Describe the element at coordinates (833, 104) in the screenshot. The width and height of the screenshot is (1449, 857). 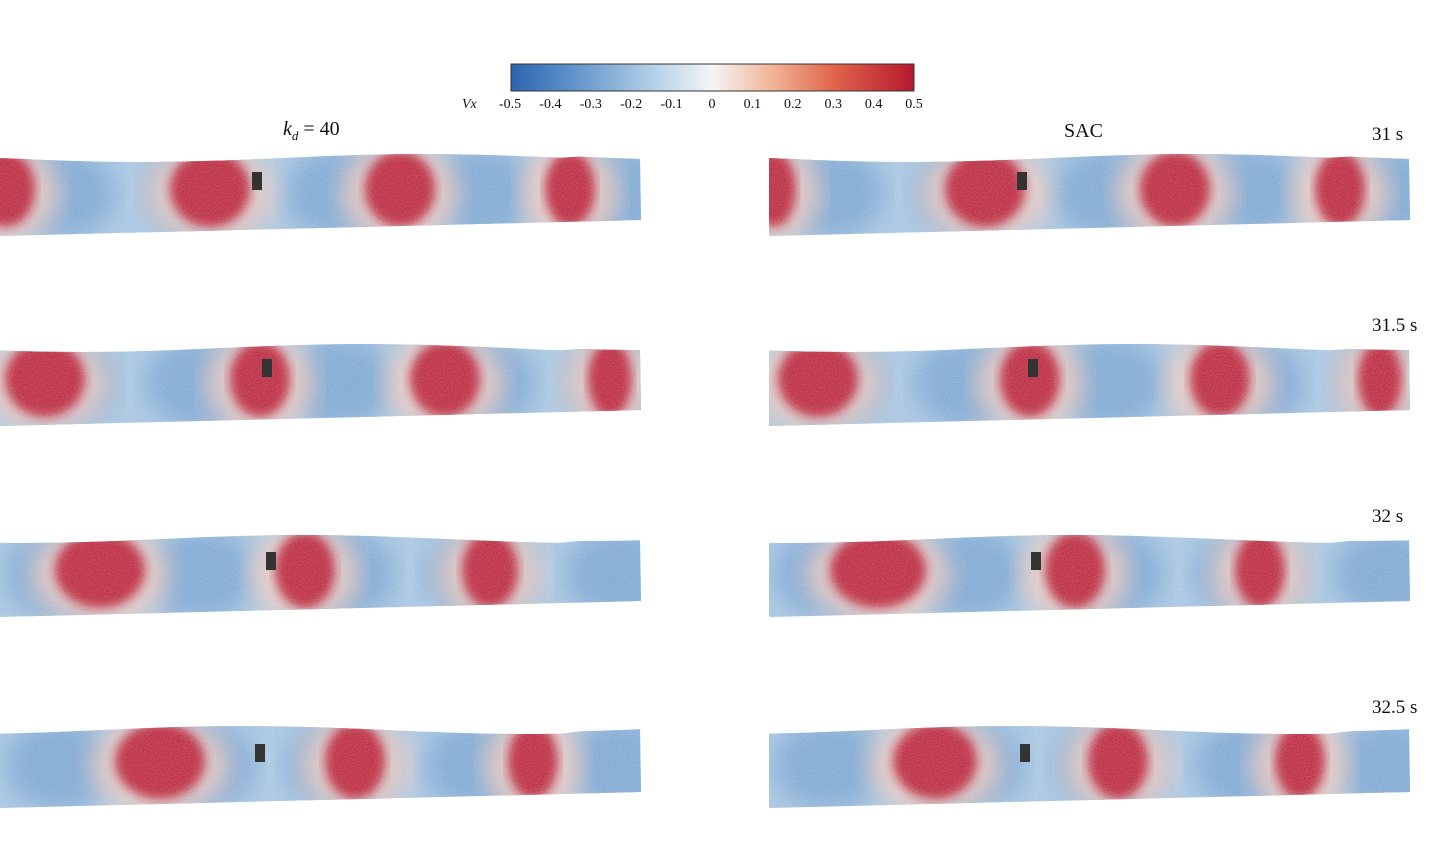
I see `colorbar-tick-label: 0.3` at that location.